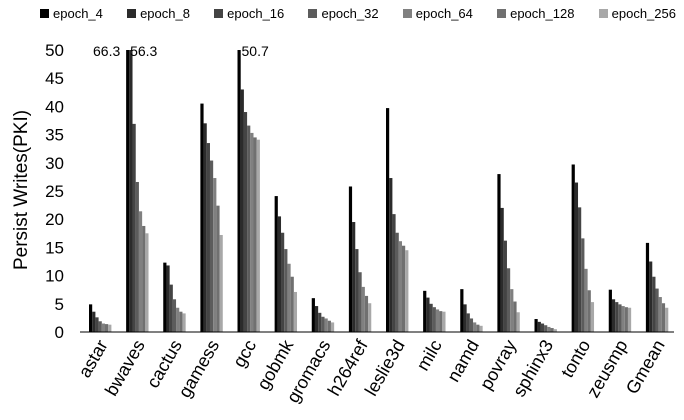  What do you see at coordinates (643, 13) in the screenshot?
I see `legend-label: epoch_256` at bounding box center [643, 13].